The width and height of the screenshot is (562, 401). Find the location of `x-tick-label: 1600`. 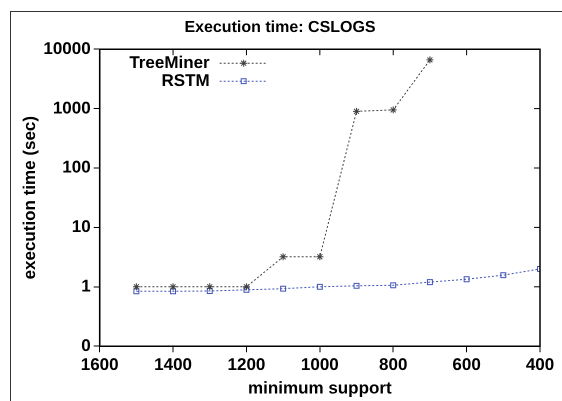

x-tick-label: 1600 is located at coordinates (99, 364).